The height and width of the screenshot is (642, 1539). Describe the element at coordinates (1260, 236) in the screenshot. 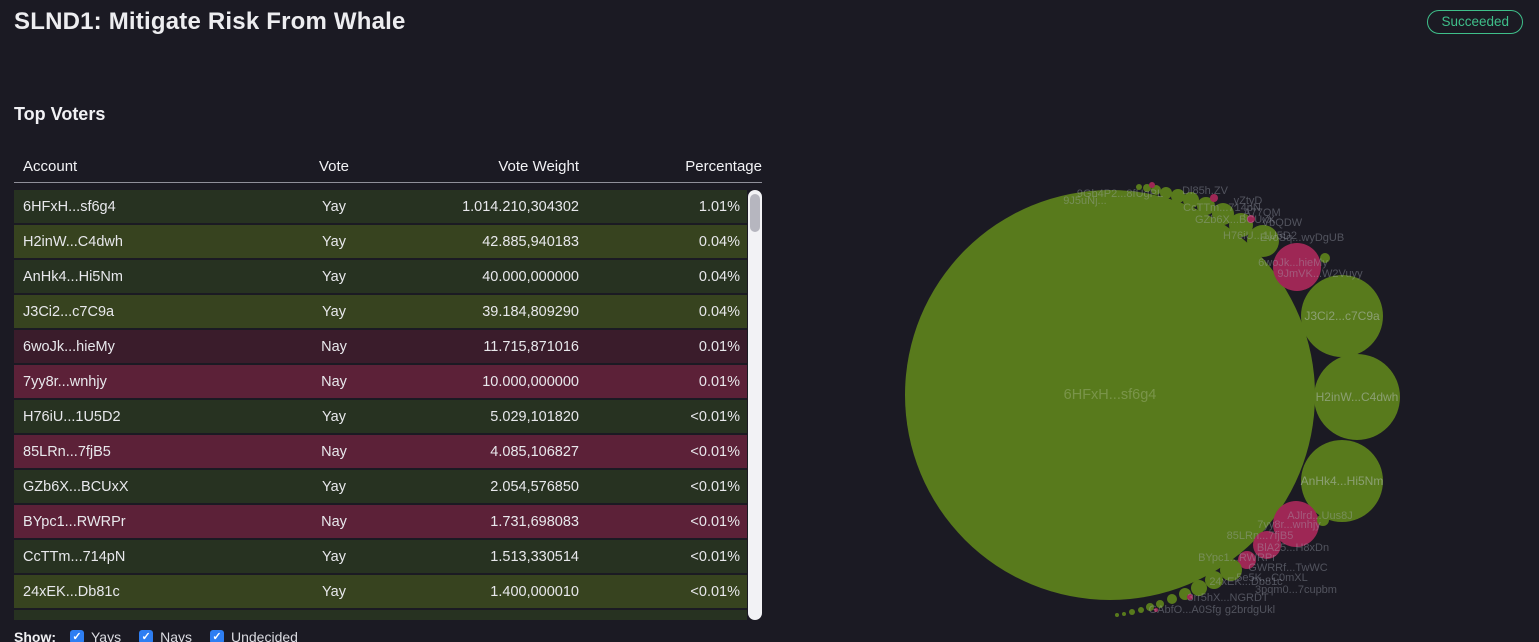

I see `bubble-overlay-label: H76iU...1U5D2` at that location.